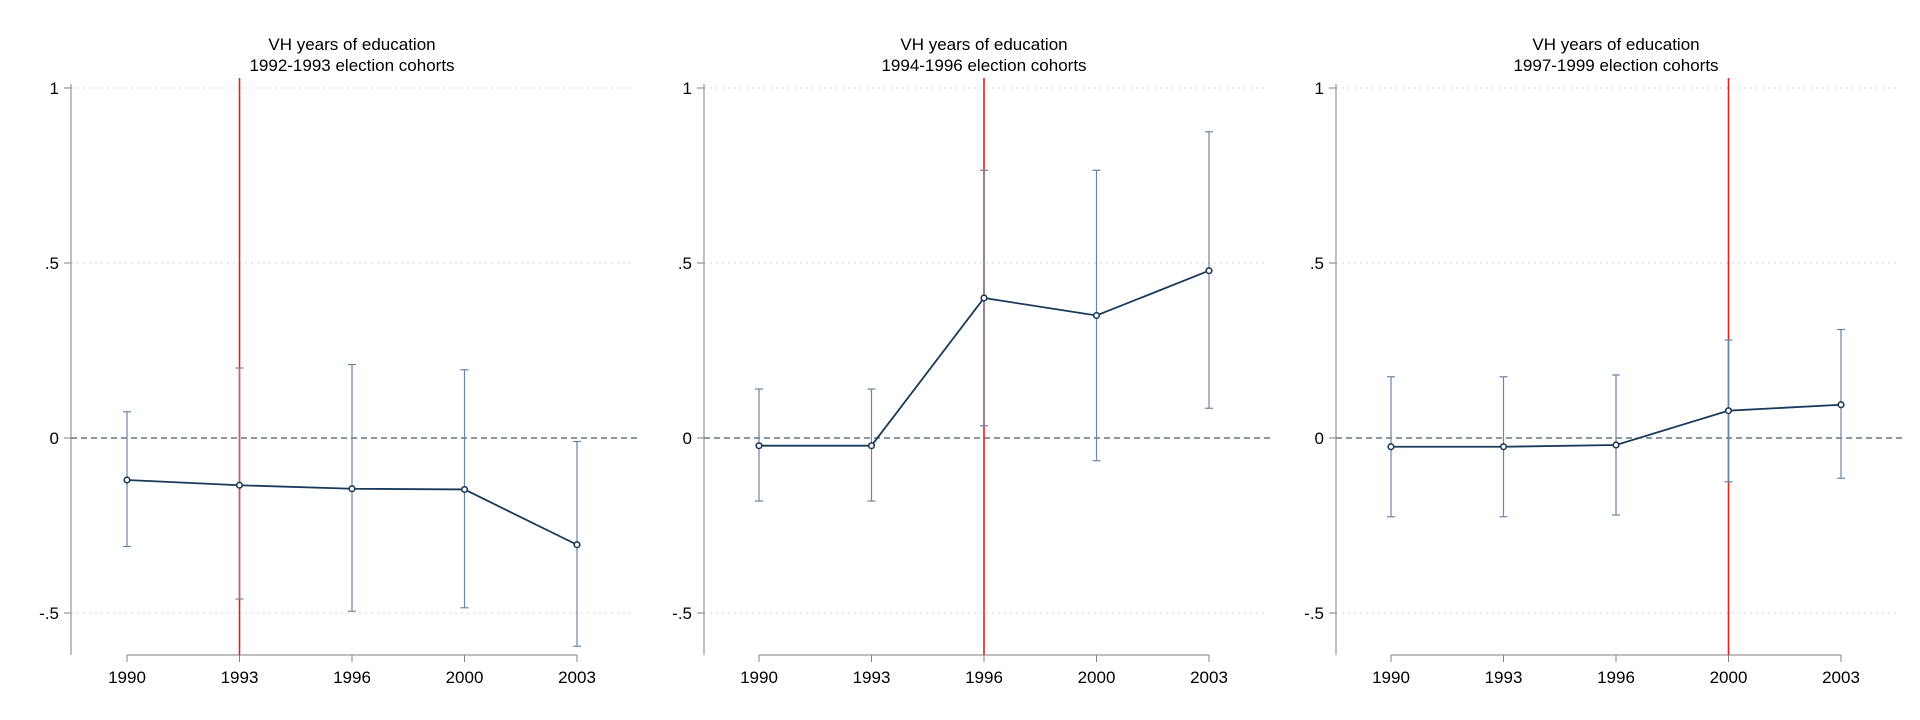 Image resolution: width=1920 pixels, height=720 pixels. Describe the element at coordinates (351, 65) in the screenshot. I see `chart-subtitle: 1992-1993 election cohorts` at that location.